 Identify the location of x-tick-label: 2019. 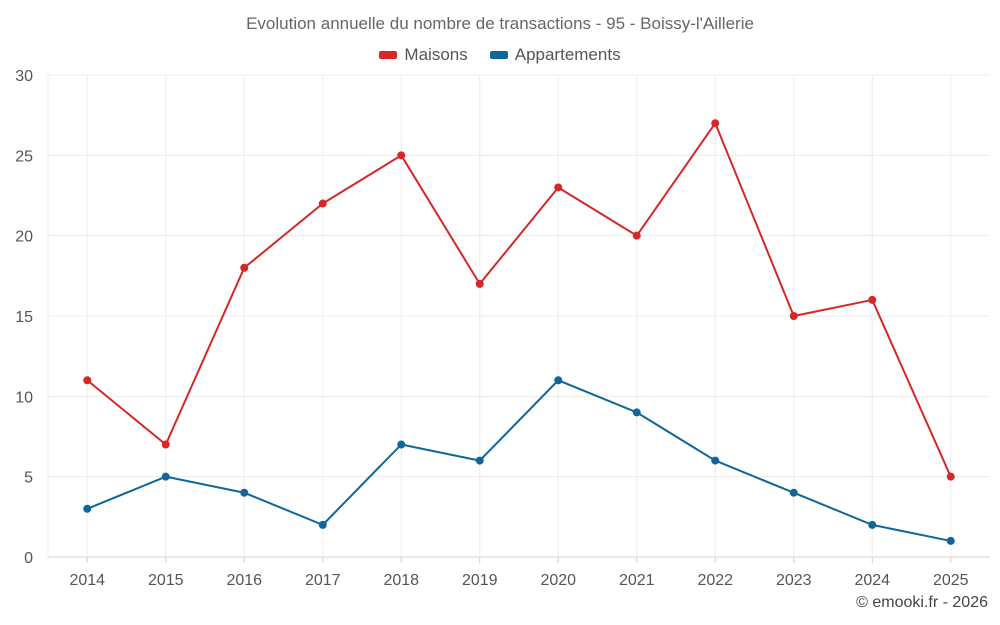
(480, 580).